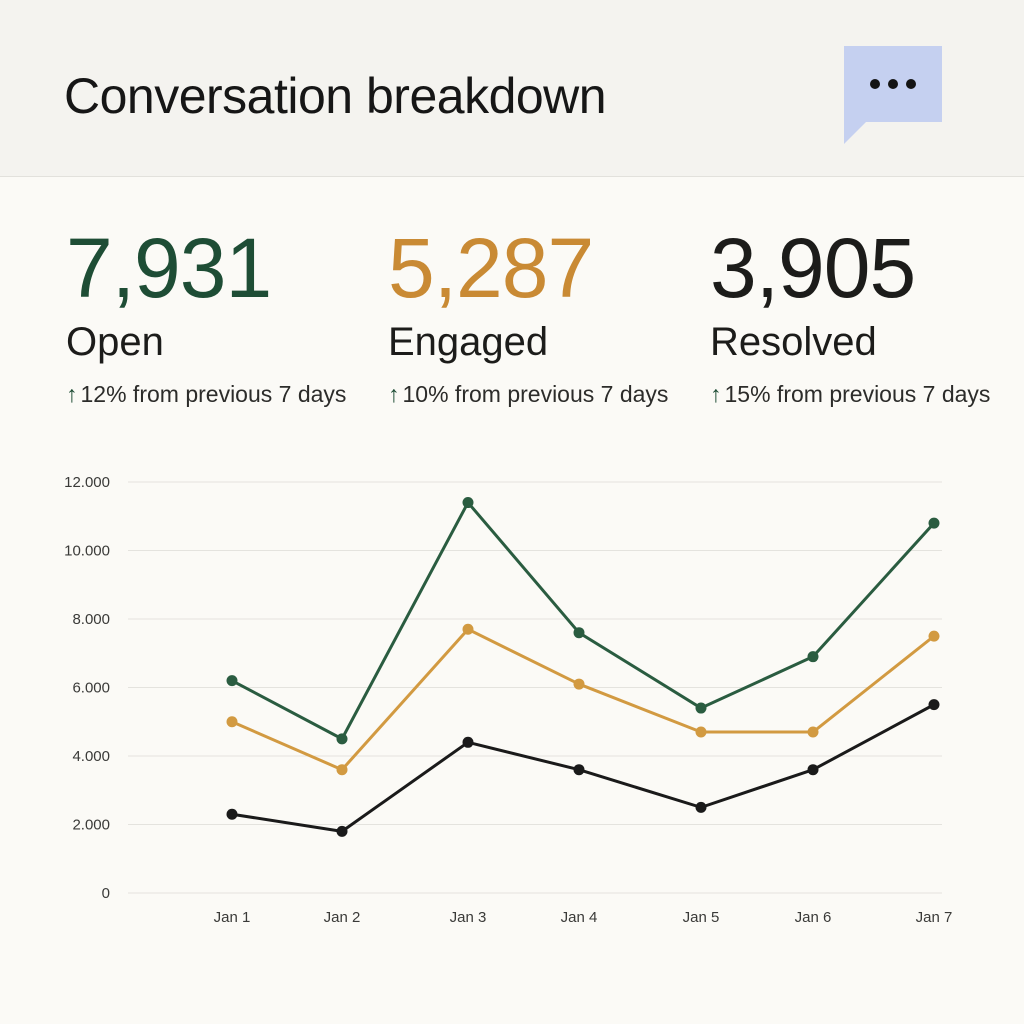 The width and height of the screenshot is (1024, 1024). What do you see at coordinates (91, 825) in the screenshot?
I see `y-tick-label: 2.000` at bounding box center [91, 825].